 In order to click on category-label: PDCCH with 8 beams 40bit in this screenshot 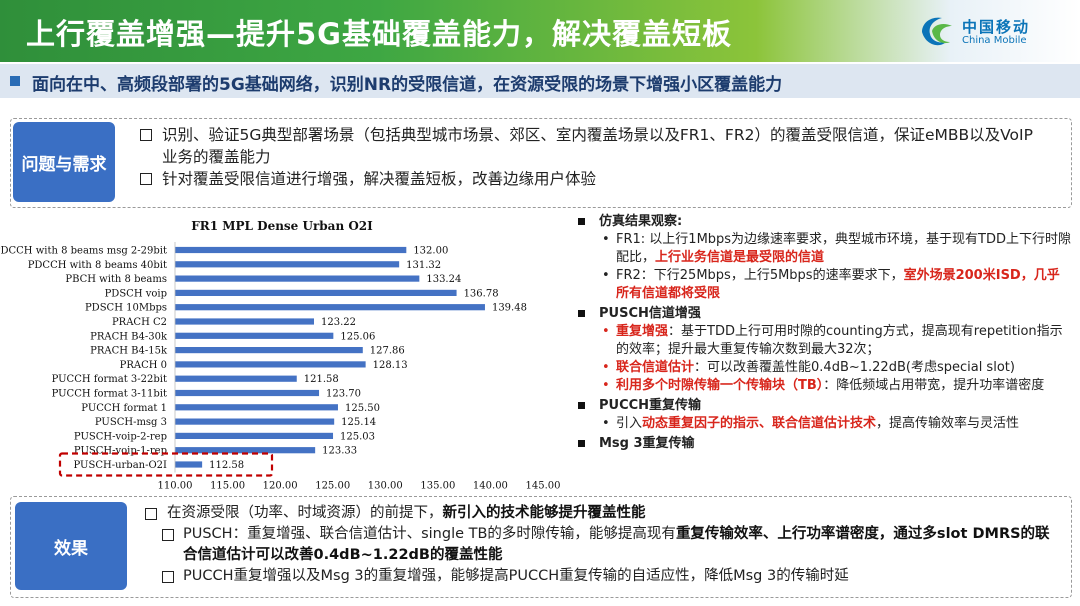, I will do `click(97, 265)`.